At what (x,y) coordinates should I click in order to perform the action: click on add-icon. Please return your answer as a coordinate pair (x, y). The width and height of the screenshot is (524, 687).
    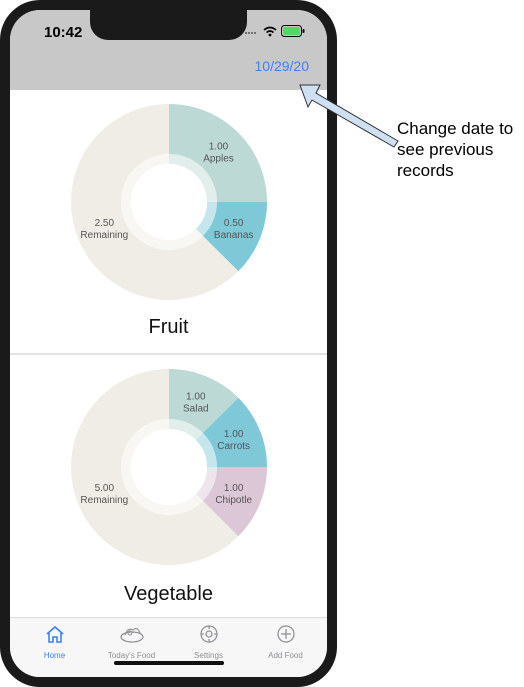
    Looking at the image, I should click on (285, 634).